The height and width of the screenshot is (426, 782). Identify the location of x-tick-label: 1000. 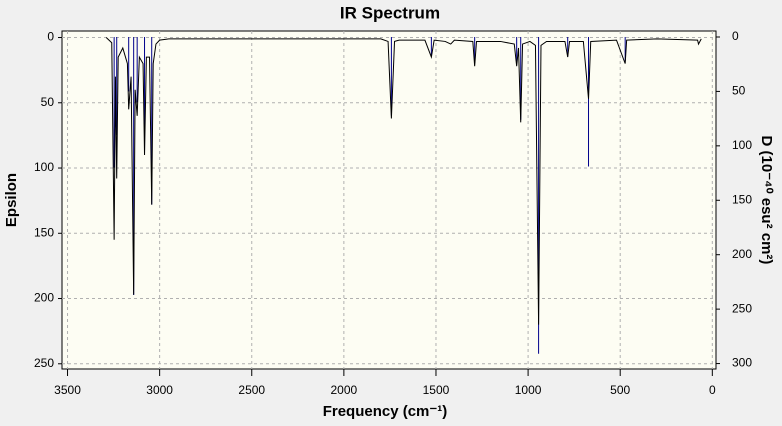
(528, 390).